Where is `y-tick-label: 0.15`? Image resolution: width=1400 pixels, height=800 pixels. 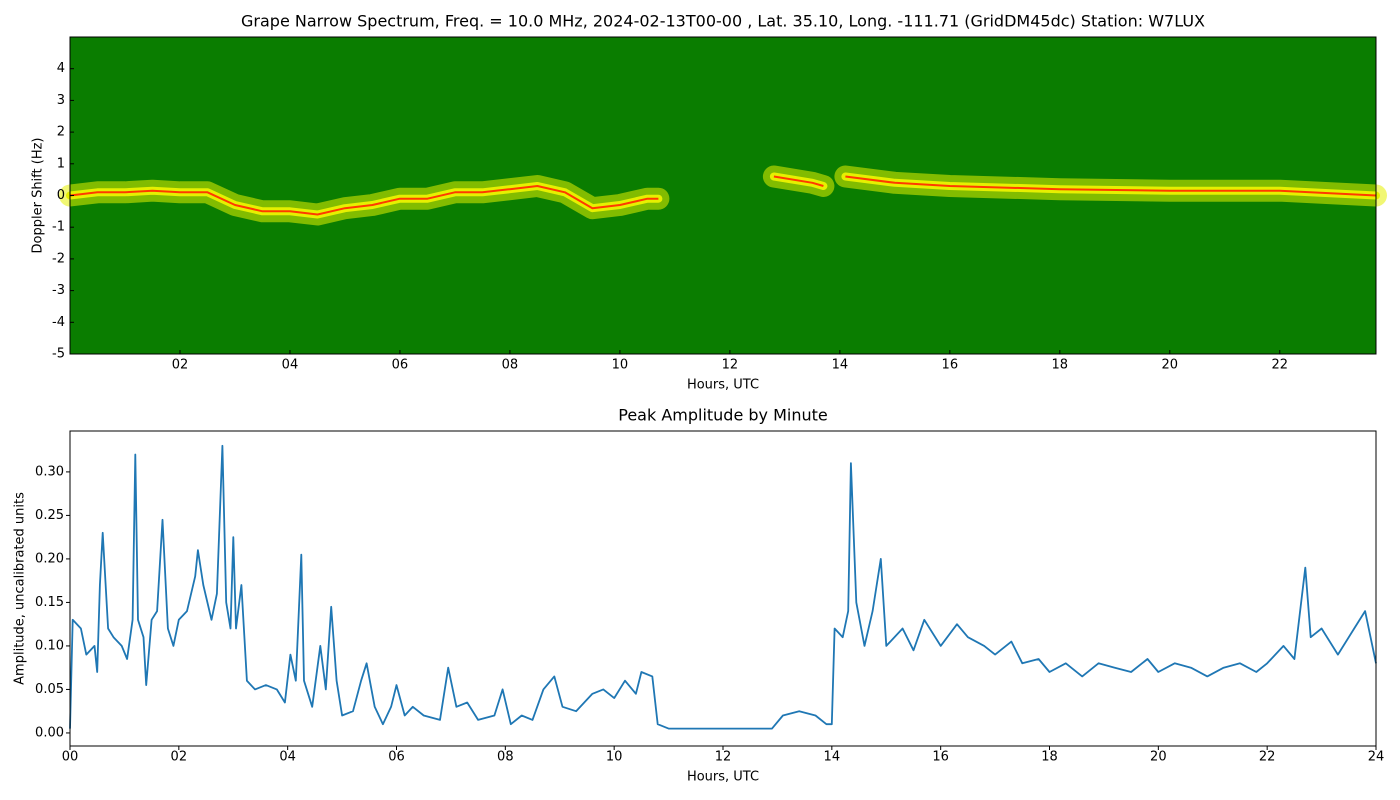 y-tick-label: 0.15 is located at coordinates (49, 602).